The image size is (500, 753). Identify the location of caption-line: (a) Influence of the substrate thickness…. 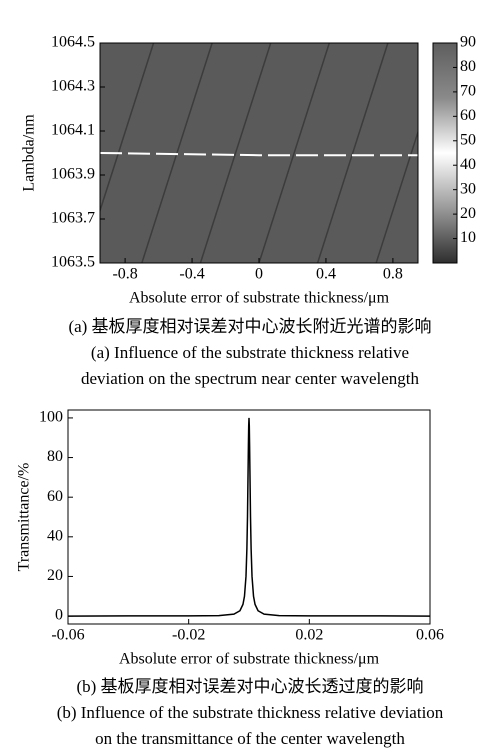
(250, 352).